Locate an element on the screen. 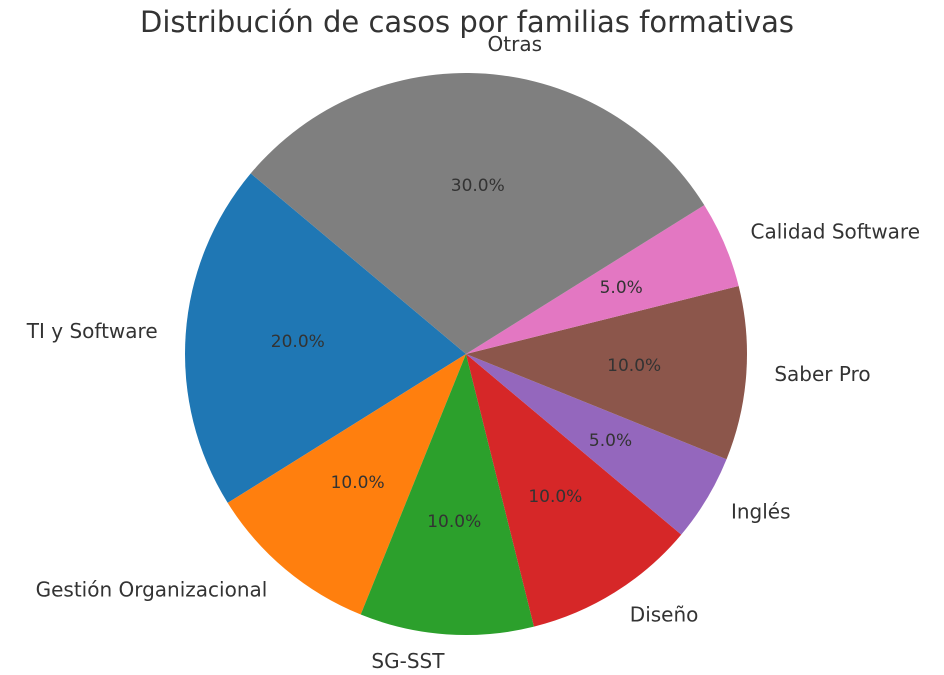  slice-label: Calidad Software is located at coordinates (836, 232).